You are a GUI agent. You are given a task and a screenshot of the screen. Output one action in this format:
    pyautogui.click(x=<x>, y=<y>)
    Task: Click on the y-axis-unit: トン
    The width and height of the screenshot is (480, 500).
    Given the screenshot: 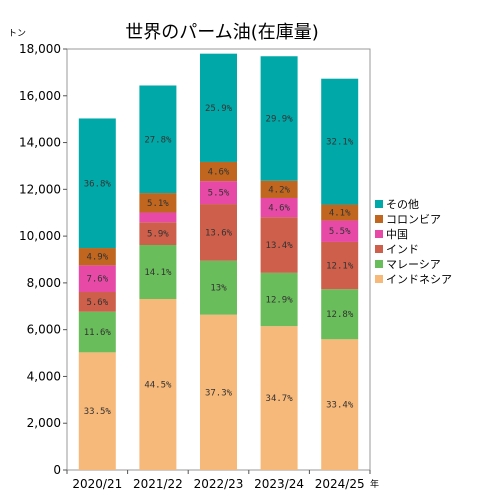 What is the action you would take?
    pyautogui.click(x=17, y=34)
    